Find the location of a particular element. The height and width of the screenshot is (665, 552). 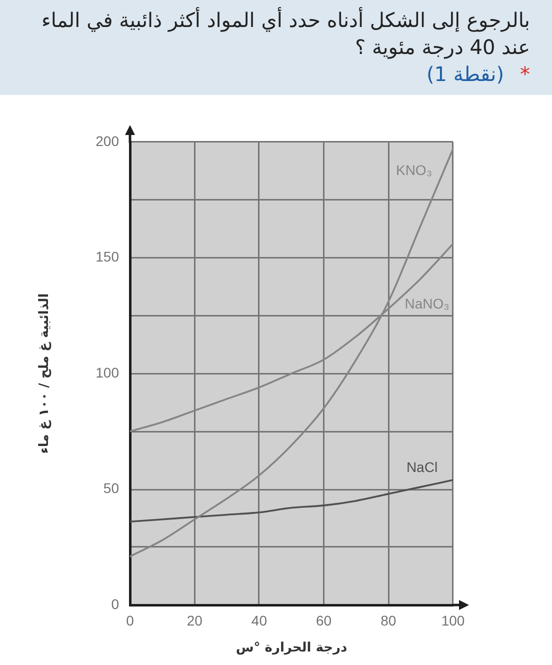

line-series is located at coordinates (291, 501).